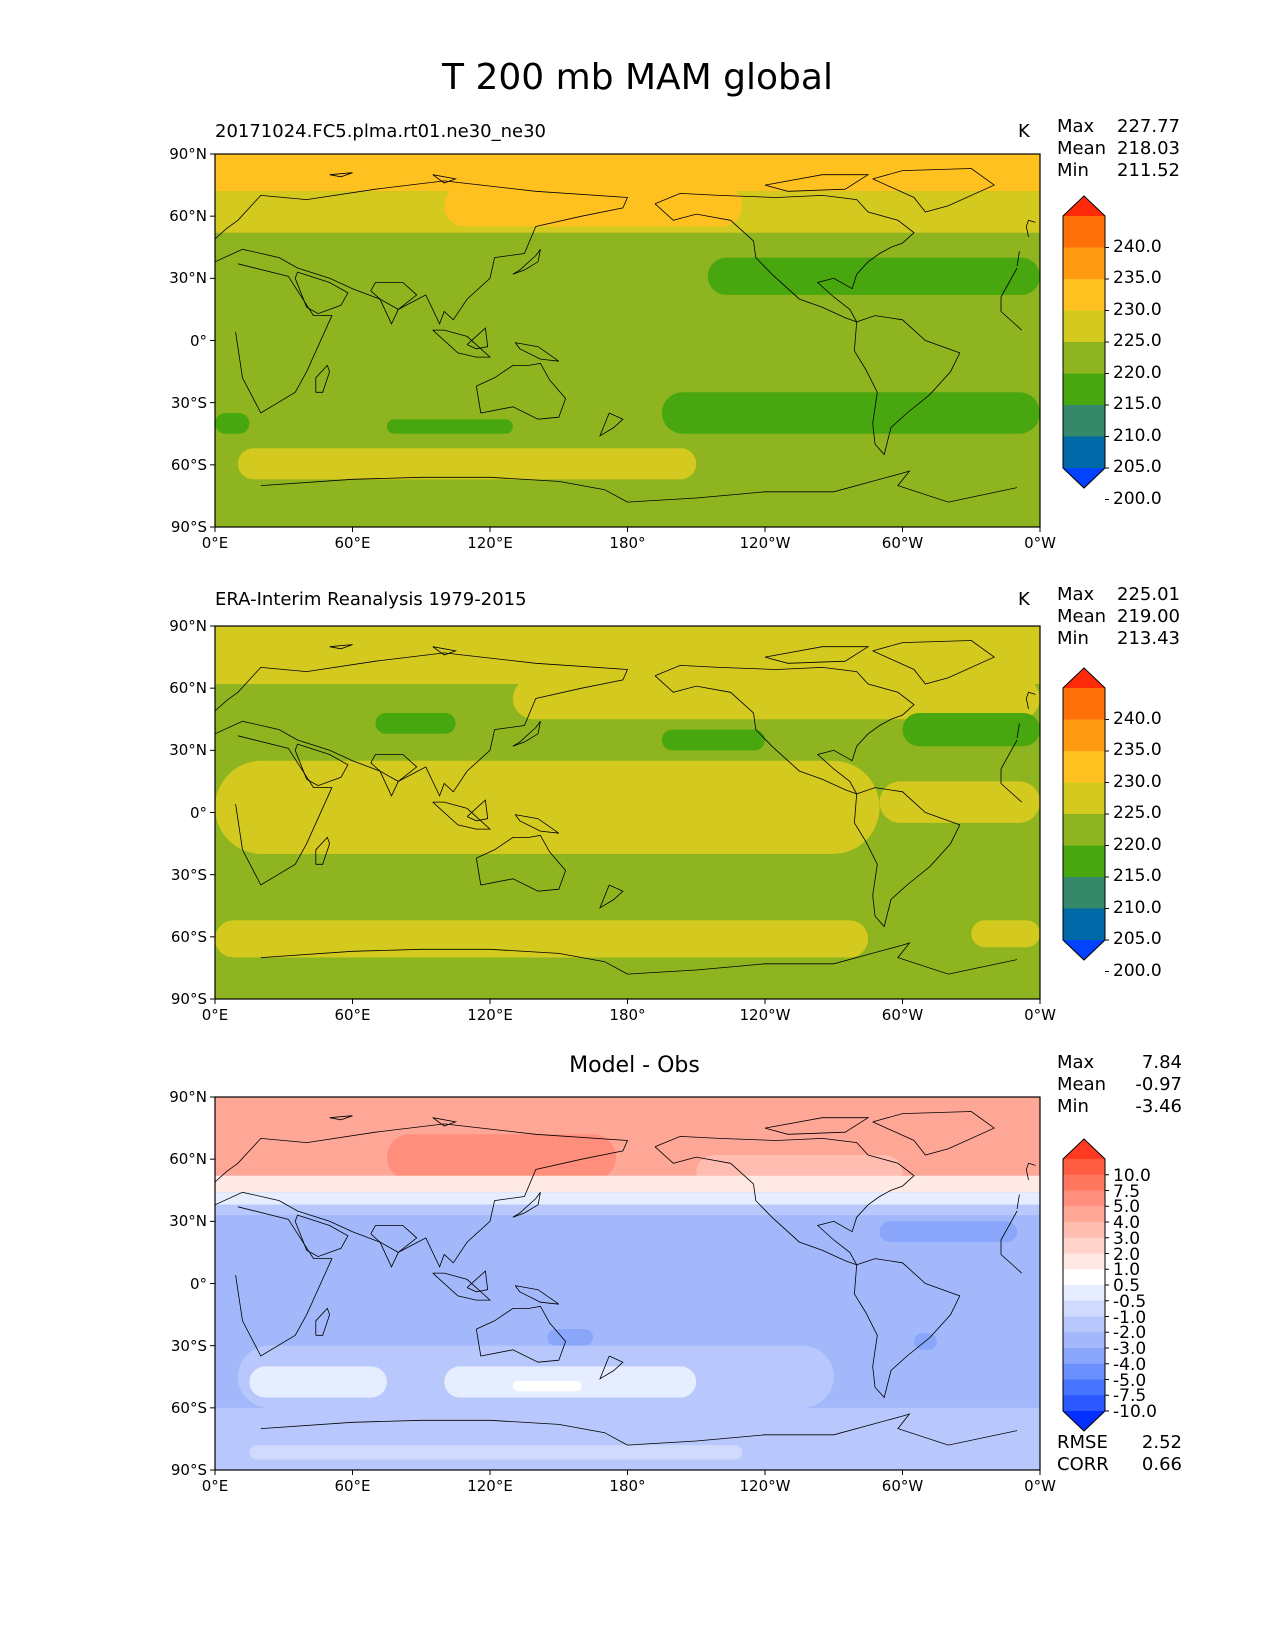  Describe the element at coordinates (1137, 718) in the screenshot. I see `panel-2-colorbar-label: 240.0` at that location.